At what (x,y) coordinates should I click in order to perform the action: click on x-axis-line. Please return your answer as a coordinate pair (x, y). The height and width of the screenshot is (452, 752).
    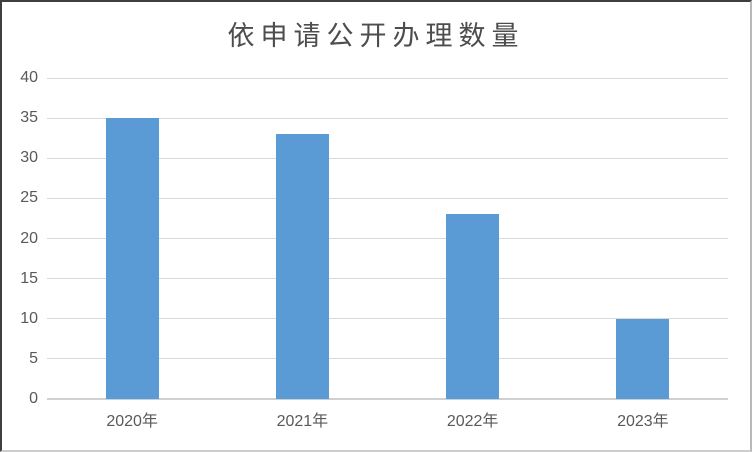
    Looking at the image, I should click on (387, 399).